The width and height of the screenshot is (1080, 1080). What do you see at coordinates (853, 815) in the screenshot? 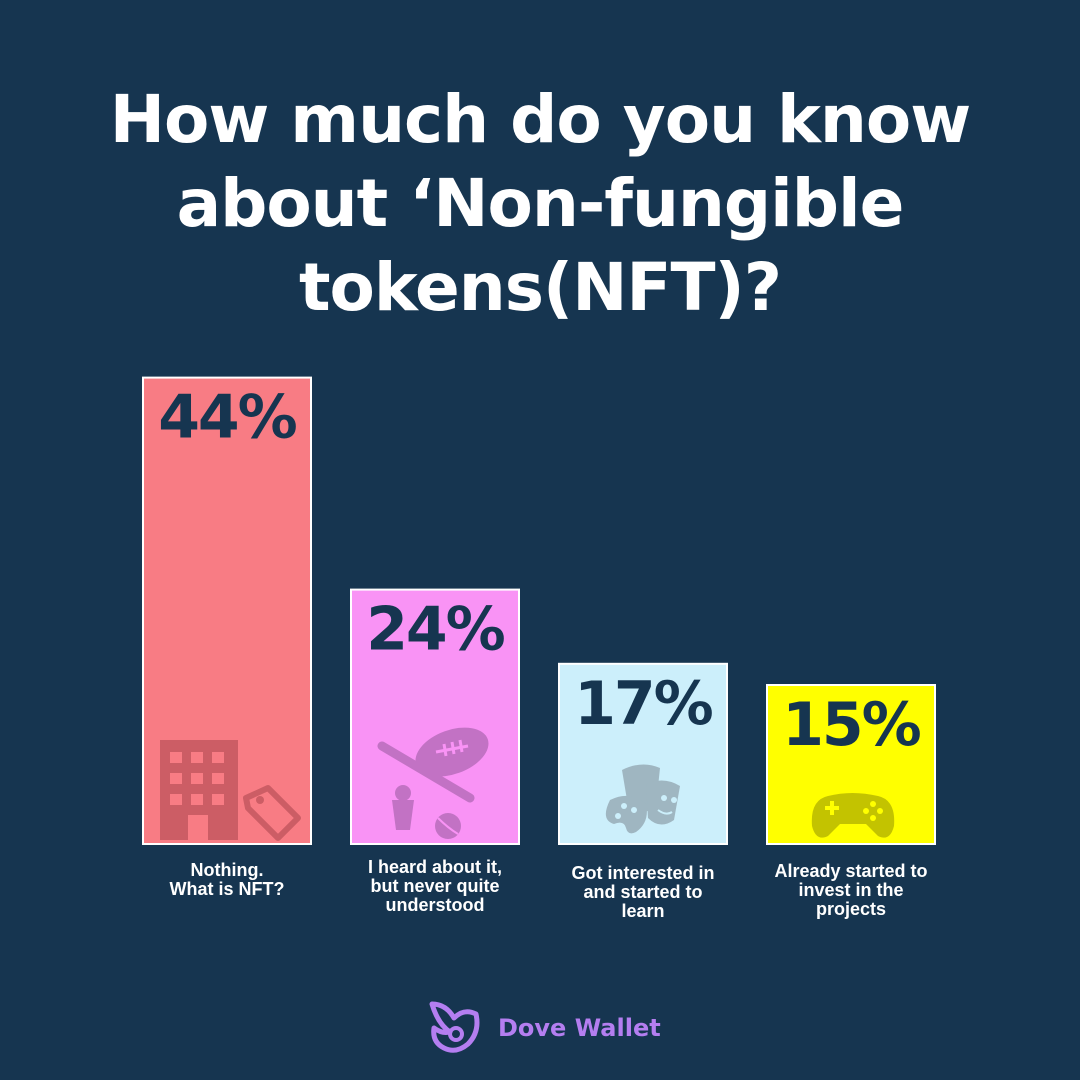
I see `game-controller-icon` at bounding box center [853, 815].